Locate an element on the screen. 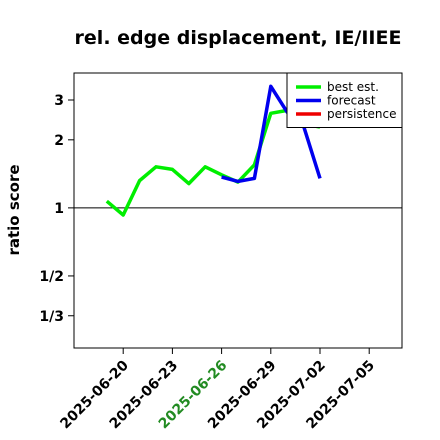  legend-label: best est. is located at coordinates (353, 87).